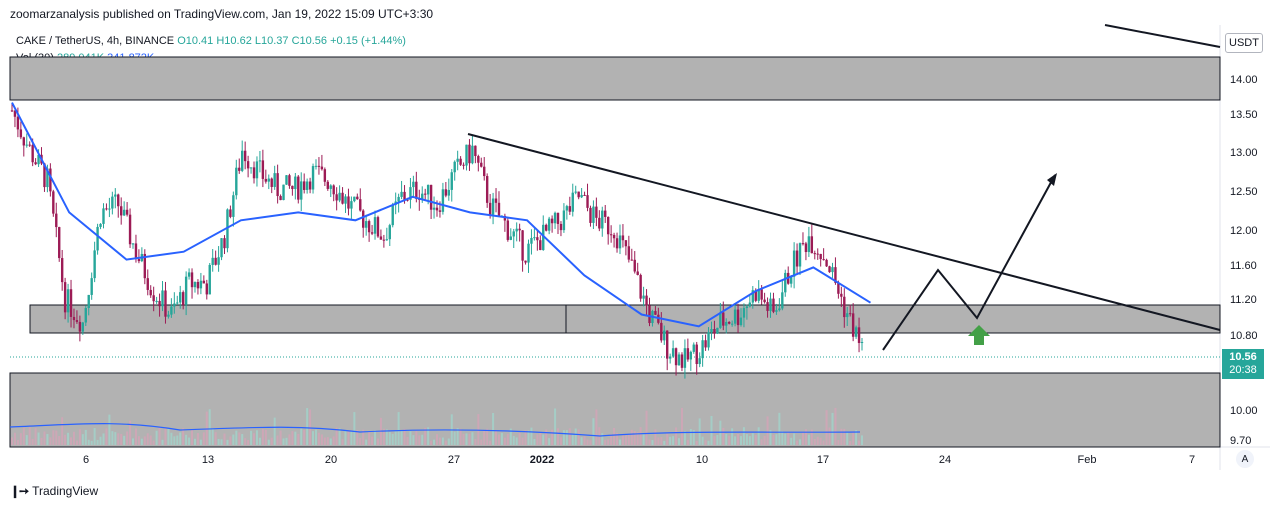  What do you see at coordinates (35, 58) in the screenshot?
I see `volume-label: Vol (30)` at bounding box center [35, 58].